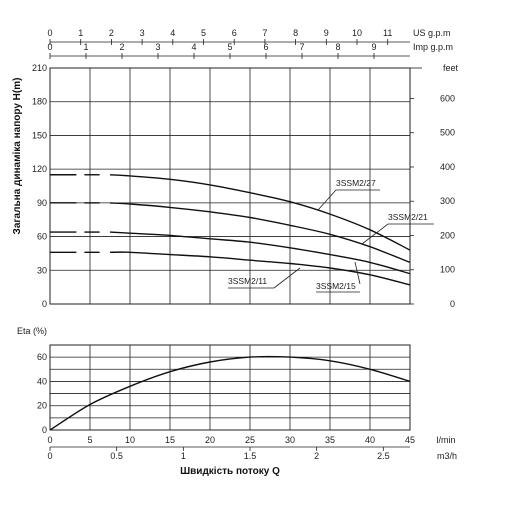 The width and height of the screenshot is (512, 509). Describe the element at coordinates (89, 440) in the screenshot. I see `lmin-tick-label: 5` at that location.